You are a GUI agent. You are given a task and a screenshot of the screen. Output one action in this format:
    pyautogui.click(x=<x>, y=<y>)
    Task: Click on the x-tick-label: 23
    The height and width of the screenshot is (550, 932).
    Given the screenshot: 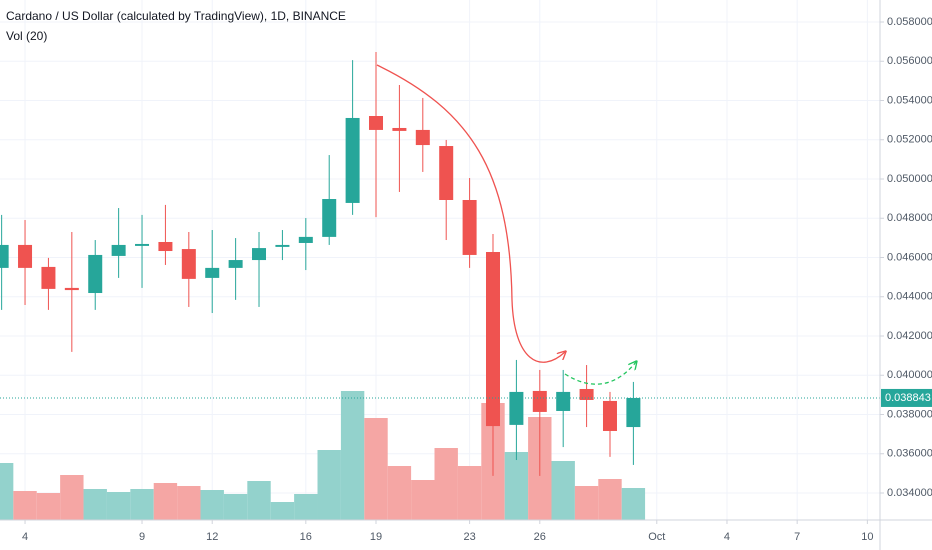 What is the action you would take?
    pyautogui.click(x=469, y=537)
    